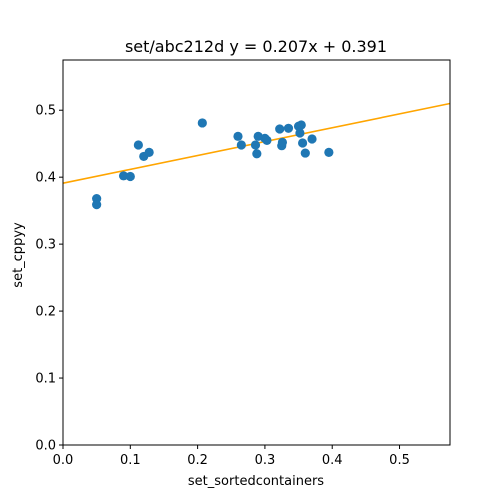  Describe the element at coordinates (265, 460) in the screenshot. I see `x-tick-label: 0.3` at that location.